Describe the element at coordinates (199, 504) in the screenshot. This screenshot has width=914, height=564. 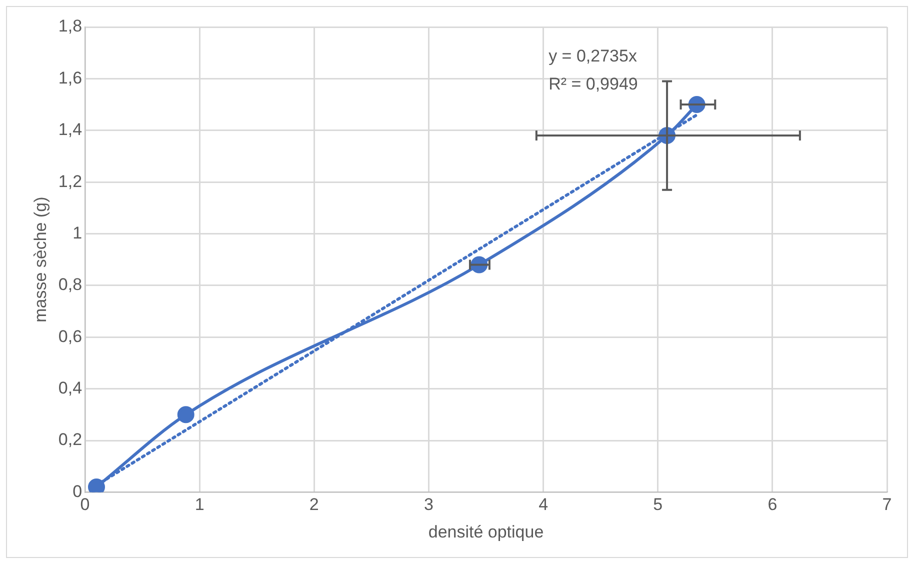
I see `x-tick-label: 1` at that location.